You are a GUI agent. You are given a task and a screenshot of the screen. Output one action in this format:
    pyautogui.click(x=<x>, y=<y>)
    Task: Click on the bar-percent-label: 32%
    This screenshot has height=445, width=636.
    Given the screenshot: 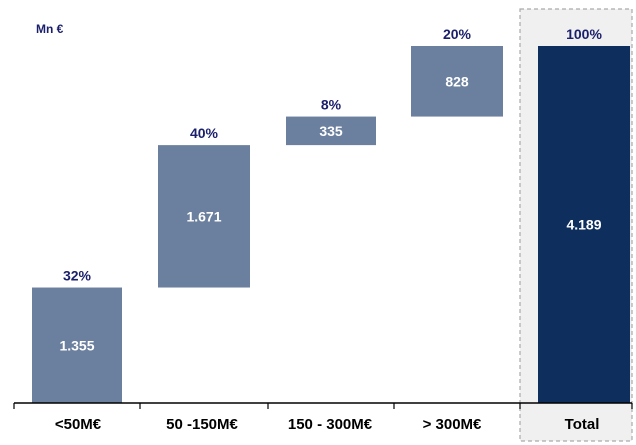 What is the action you would take?
    pyautogui.click(x=77, y=276)
    